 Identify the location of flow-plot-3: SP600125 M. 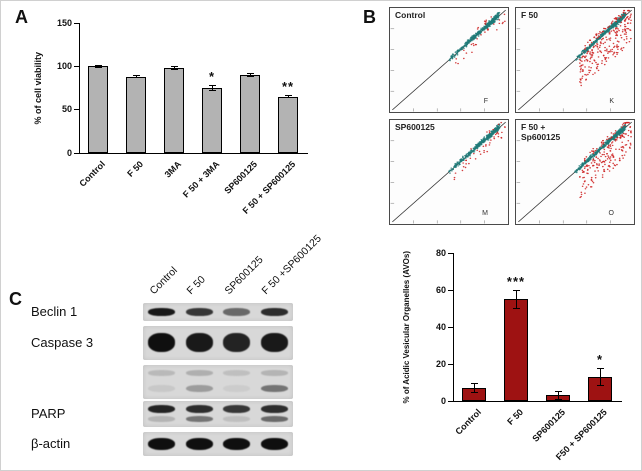
(449, 172).